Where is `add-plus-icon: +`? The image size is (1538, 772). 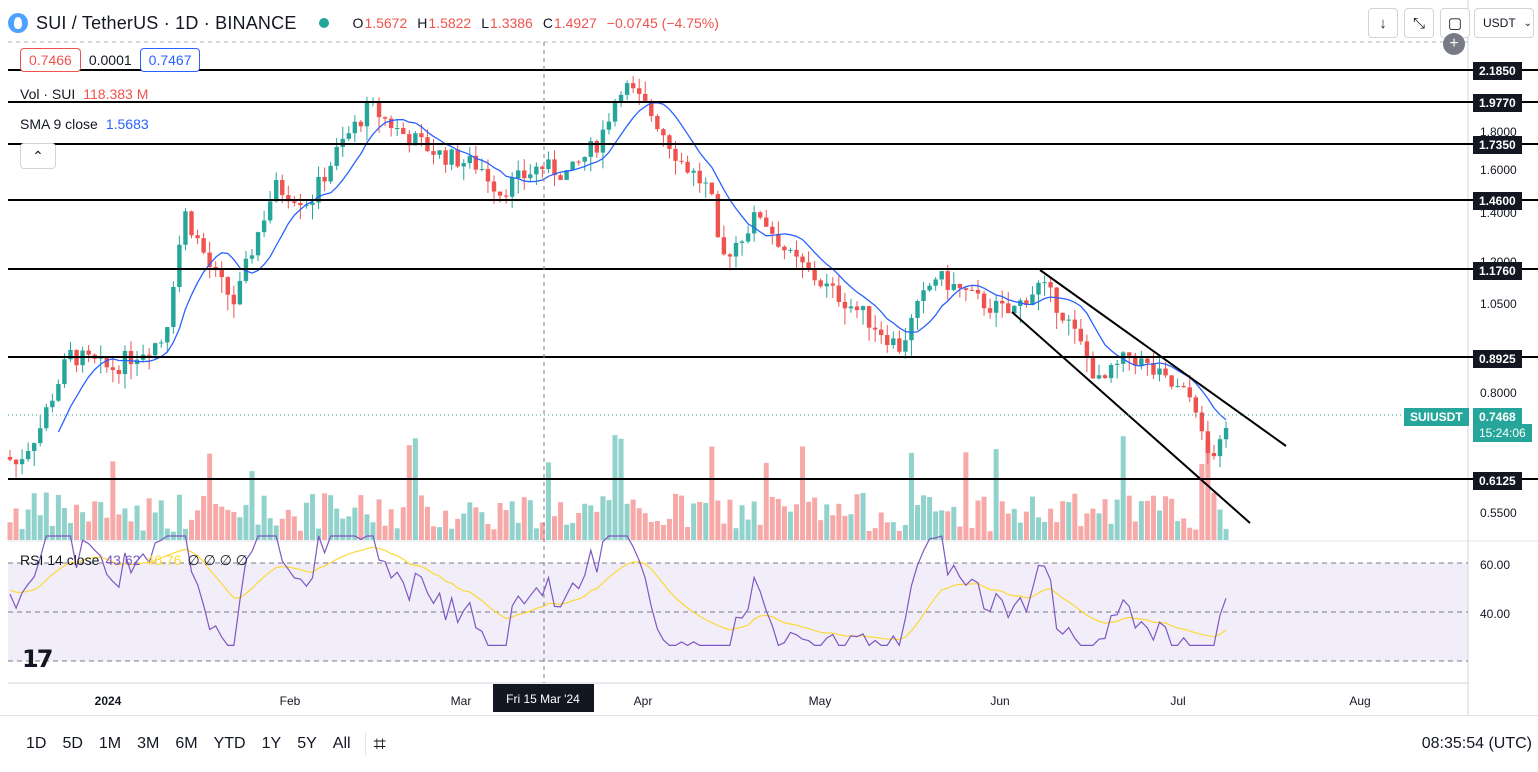 add-plus-icon: + is located at coordinates (1454, 44).